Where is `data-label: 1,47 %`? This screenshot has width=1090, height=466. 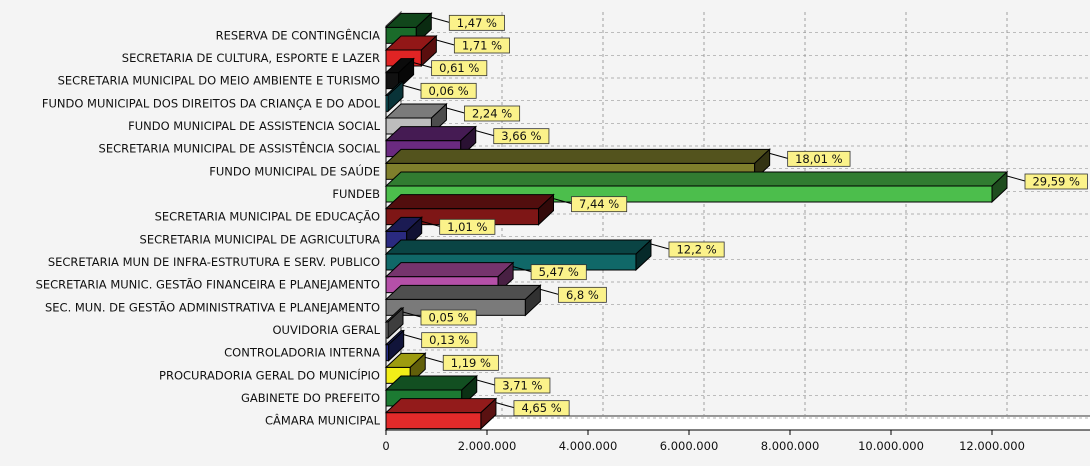 data-label: 1,47 % is located at coordinates (477, 23).